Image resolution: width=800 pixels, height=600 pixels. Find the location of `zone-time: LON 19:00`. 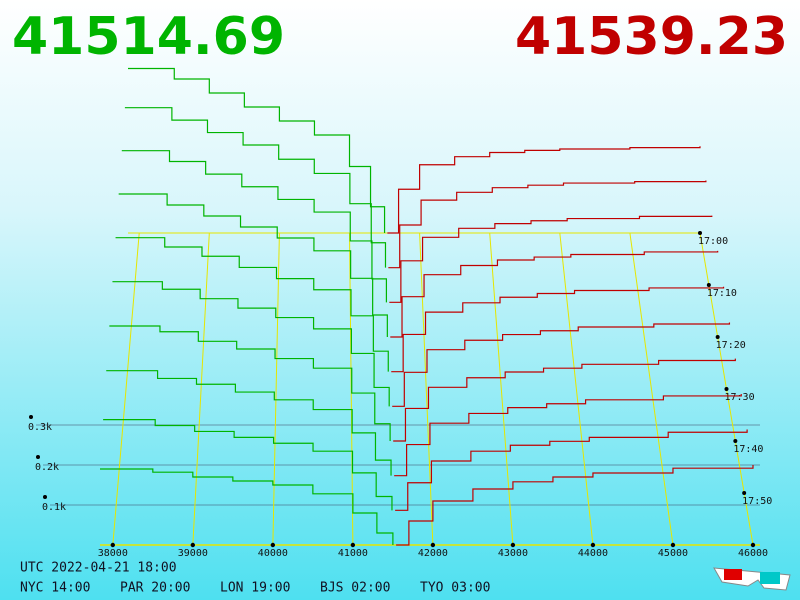

zone-time: LON 19:00 is located at coordinates (255, 588).